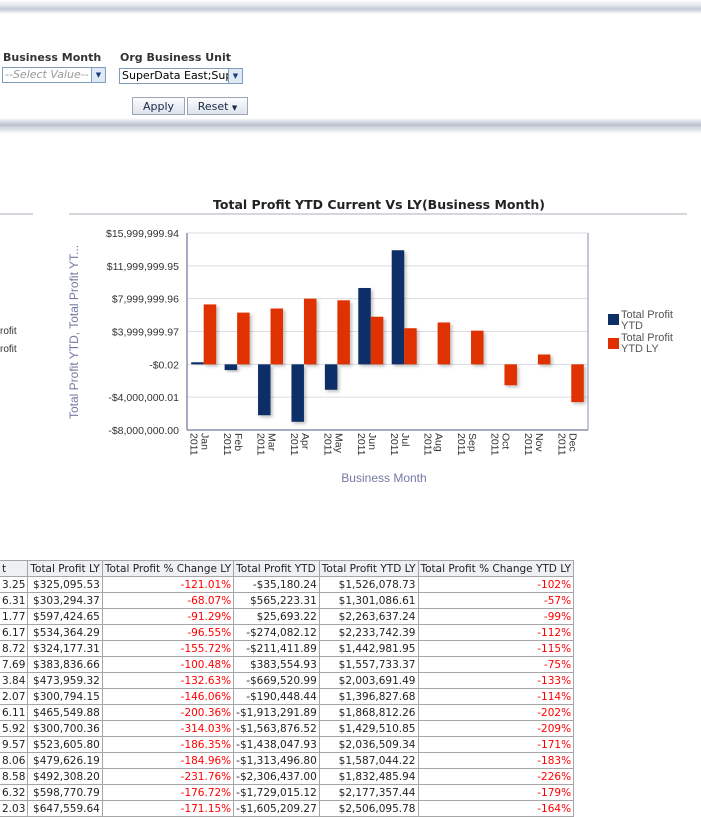  Describe the element at coordinates (158, 106) in the screenshot. I see `apply-button: Apply` at that location.